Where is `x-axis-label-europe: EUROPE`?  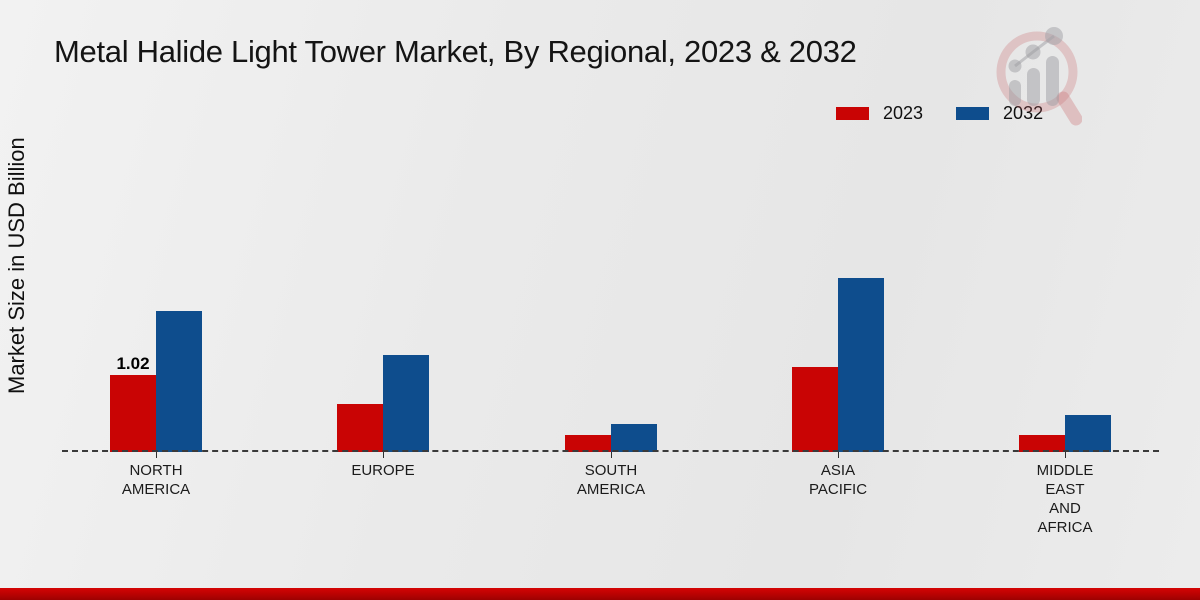 x-axis-label-europe: EUROPE is located at coordinates (383, 470).